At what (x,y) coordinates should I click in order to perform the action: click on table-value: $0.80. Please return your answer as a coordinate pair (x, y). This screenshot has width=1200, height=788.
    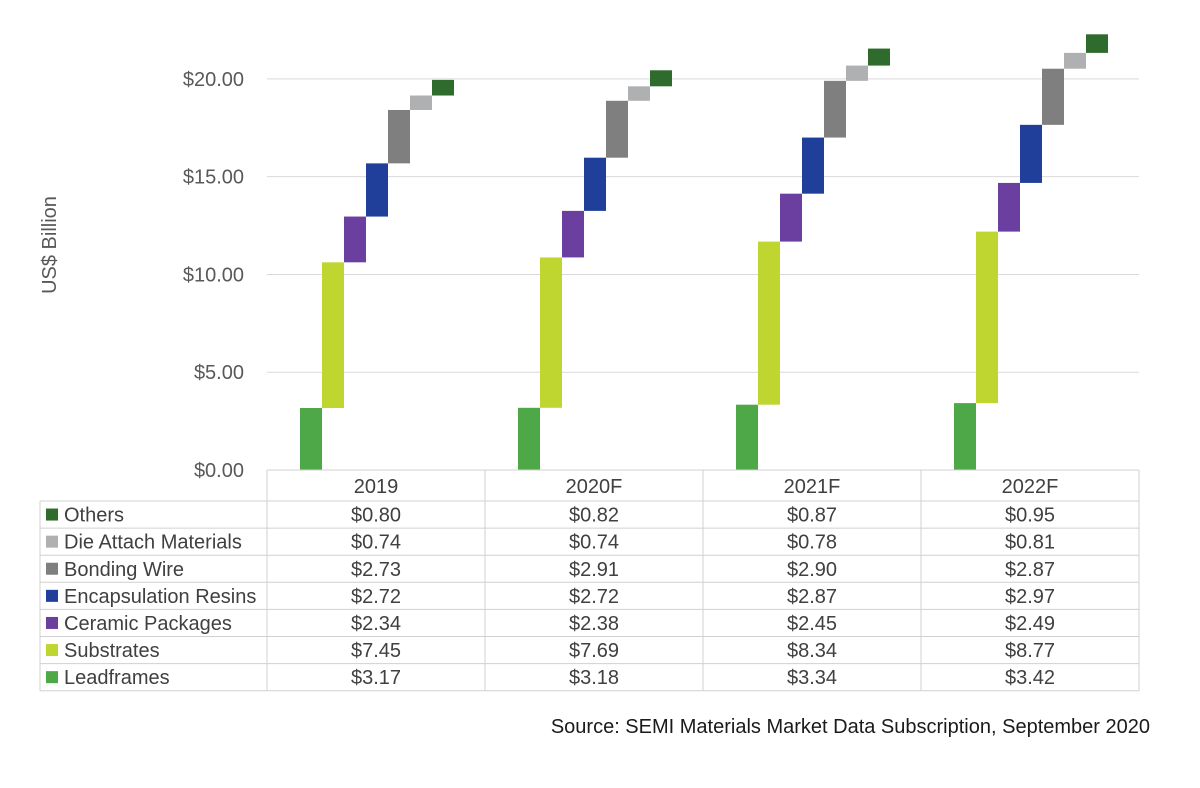
    Looking at the image, I should click on (376, 516).